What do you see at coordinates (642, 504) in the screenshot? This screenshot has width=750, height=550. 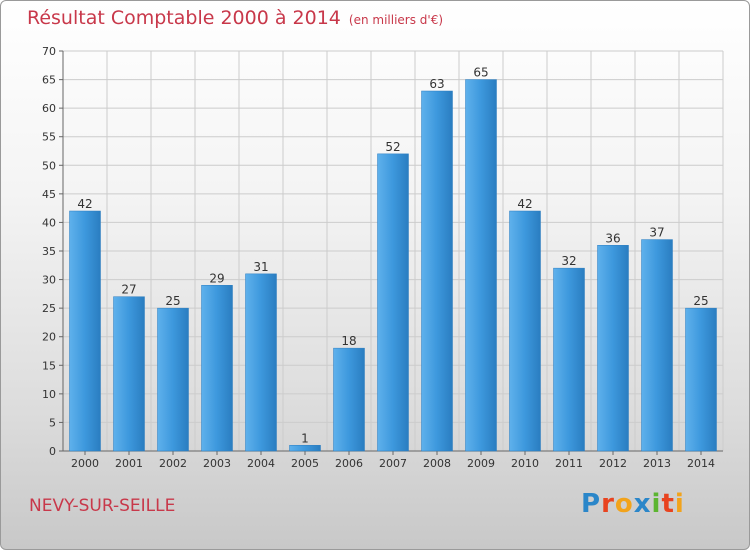 I see `logo-letter: x` at bounding box center [642, 504].